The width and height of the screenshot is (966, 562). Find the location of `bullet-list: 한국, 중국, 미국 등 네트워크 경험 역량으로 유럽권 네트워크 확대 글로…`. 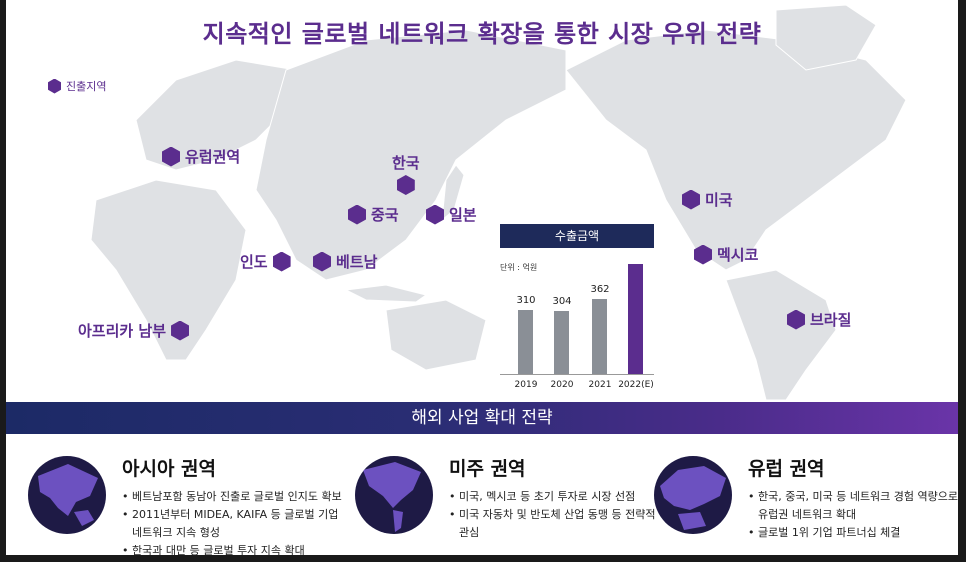

bullet-list: 한국, 중국, 미국 등 네트워크 경험 역량으로 유럽권 네트워크 확대 글로… is located at coordinates (853, 515).